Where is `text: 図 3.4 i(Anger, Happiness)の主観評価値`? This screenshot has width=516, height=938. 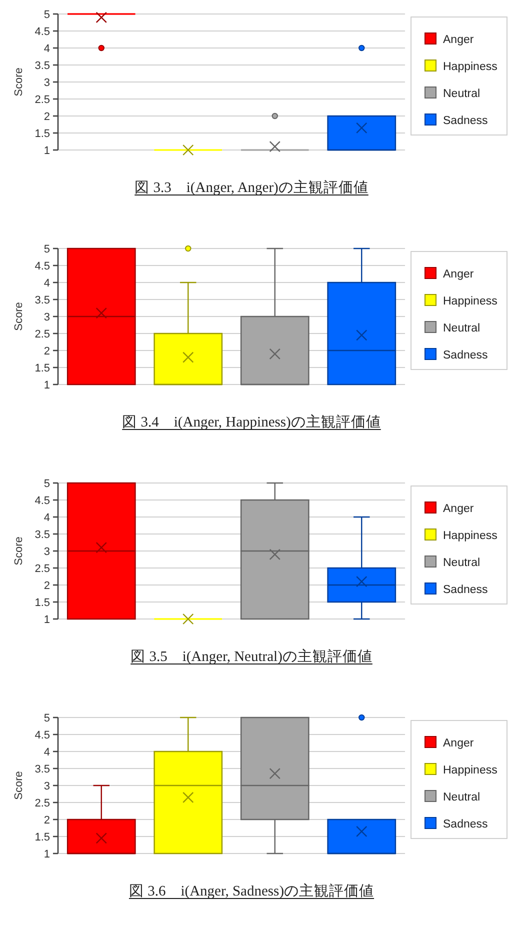
text: 図 3.4 i(Anger, Happiness)の主観評価値 is located at coordinates (251, 422).